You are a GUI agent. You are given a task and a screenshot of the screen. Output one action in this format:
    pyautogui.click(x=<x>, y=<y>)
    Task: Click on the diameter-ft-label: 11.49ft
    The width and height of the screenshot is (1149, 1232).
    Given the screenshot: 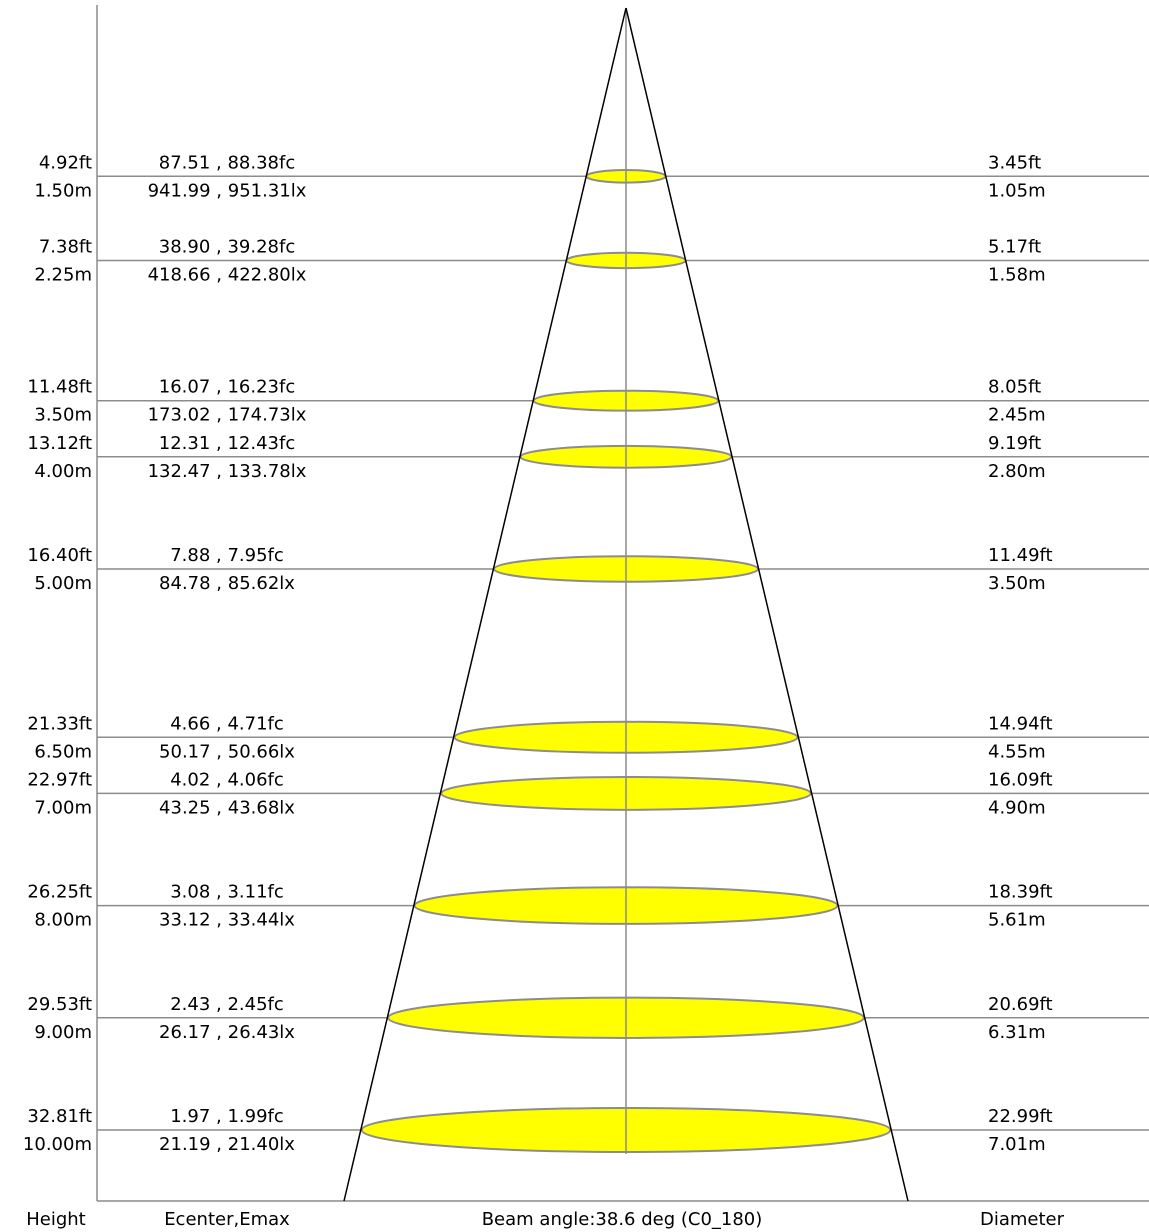 What is the action you would take?
    pyautogui.click(x=1020, y=555)
    